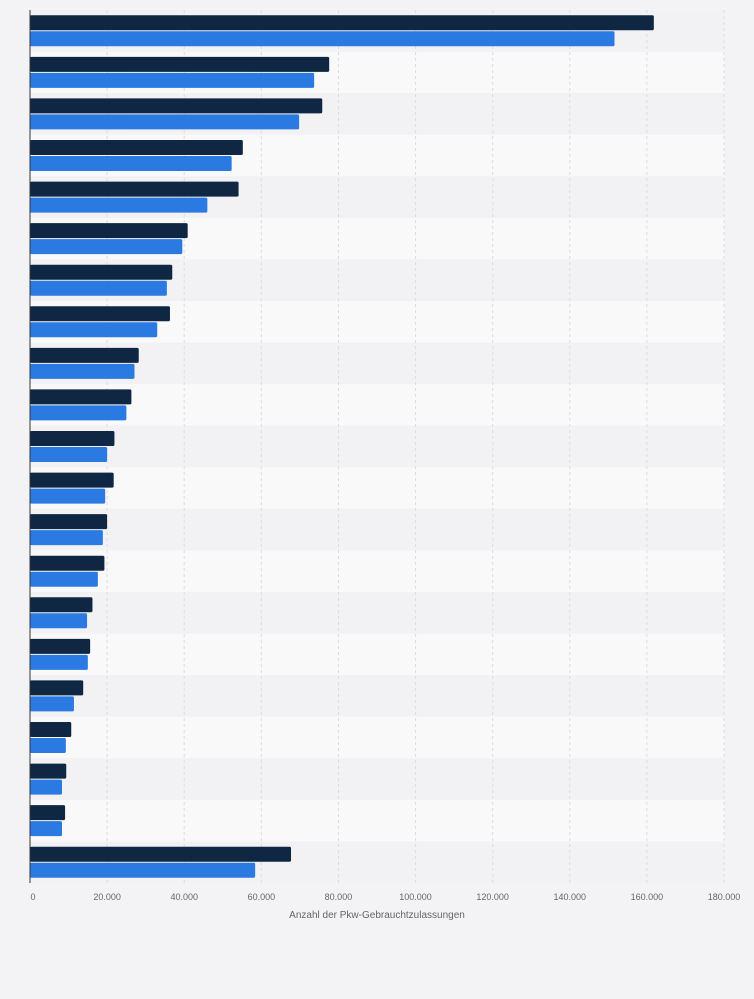  I want to click on x-tick-label: 100.000, so click(415, 897).